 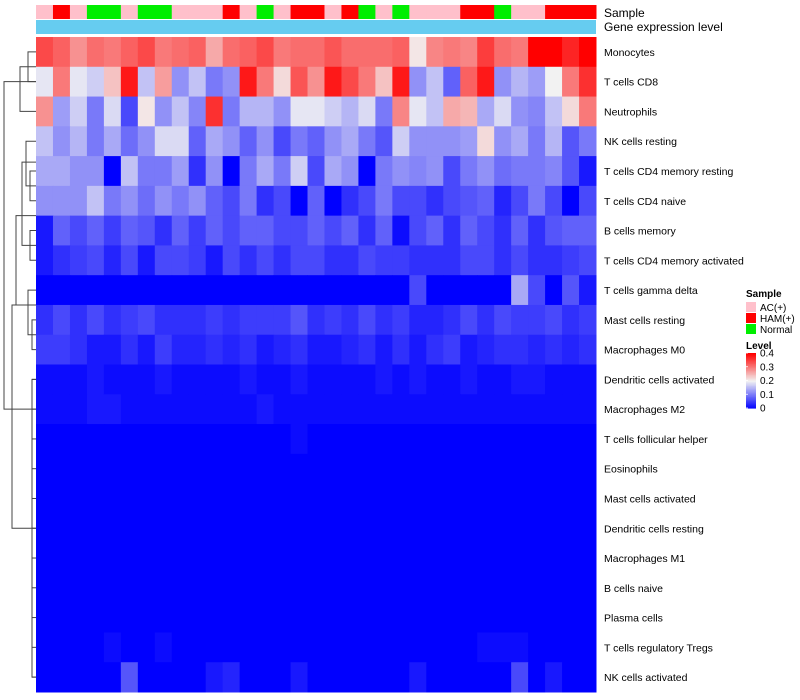 What do you see at coordinates (28, 203) in the screenshot?
I see `dendrogram-branch` at bounding box center [28, 203].